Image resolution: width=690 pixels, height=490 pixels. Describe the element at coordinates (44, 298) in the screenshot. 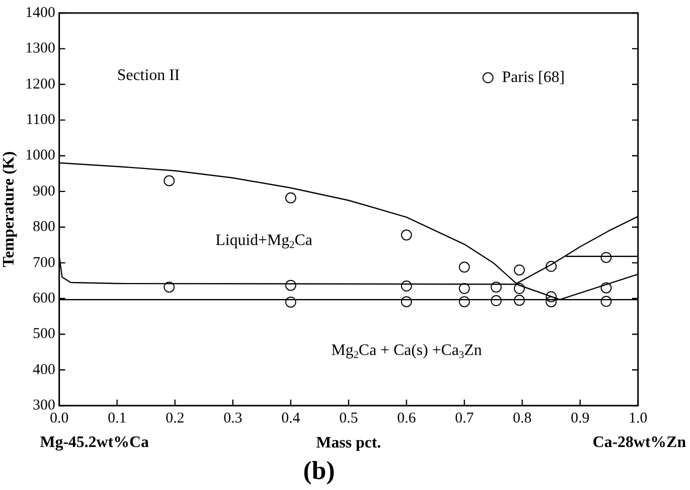

I see `y-tick-label: 600` at that location.